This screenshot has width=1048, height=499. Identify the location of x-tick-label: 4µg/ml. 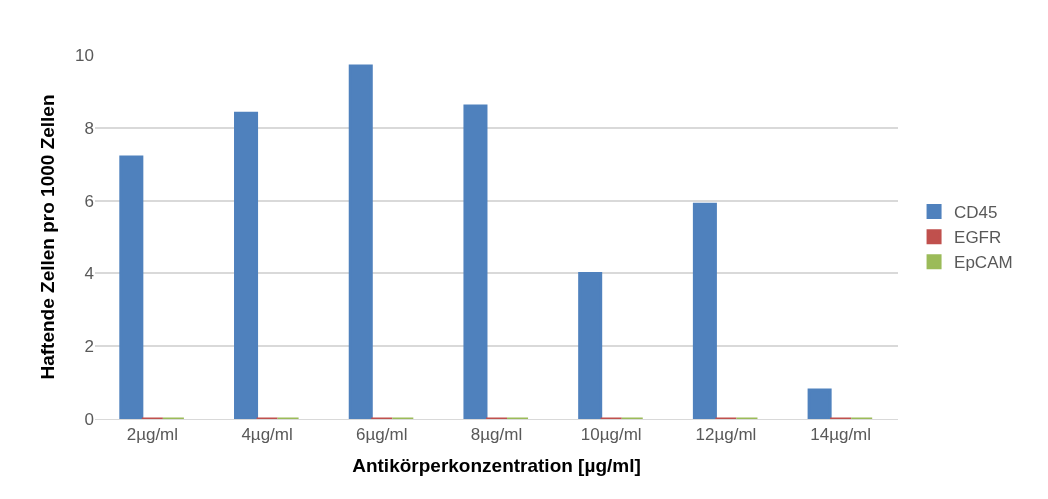
(267, 435).